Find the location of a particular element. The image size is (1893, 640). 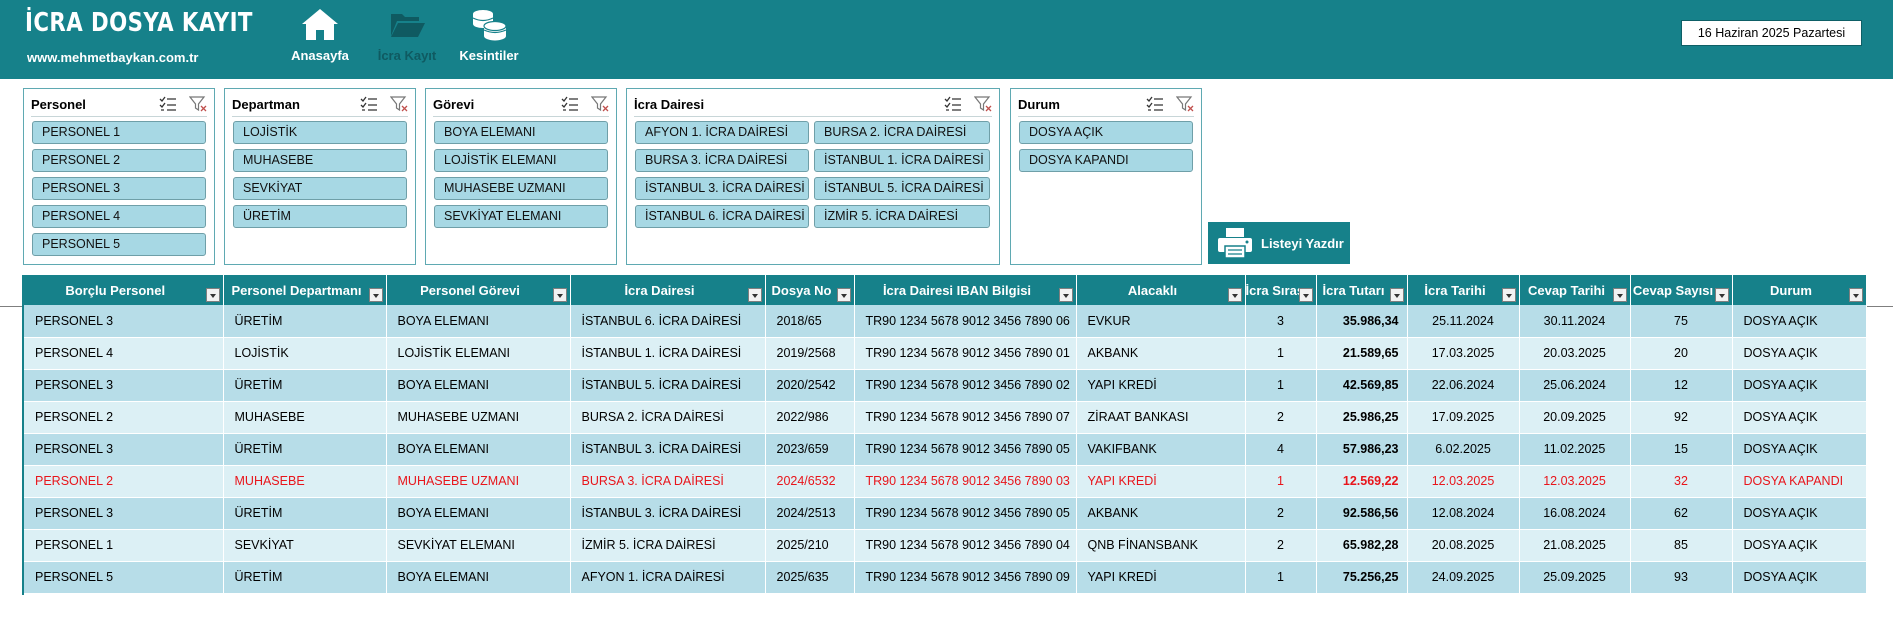

column-header-borclu-personel: Borçlu Personel is located at coordinates (124, 290).